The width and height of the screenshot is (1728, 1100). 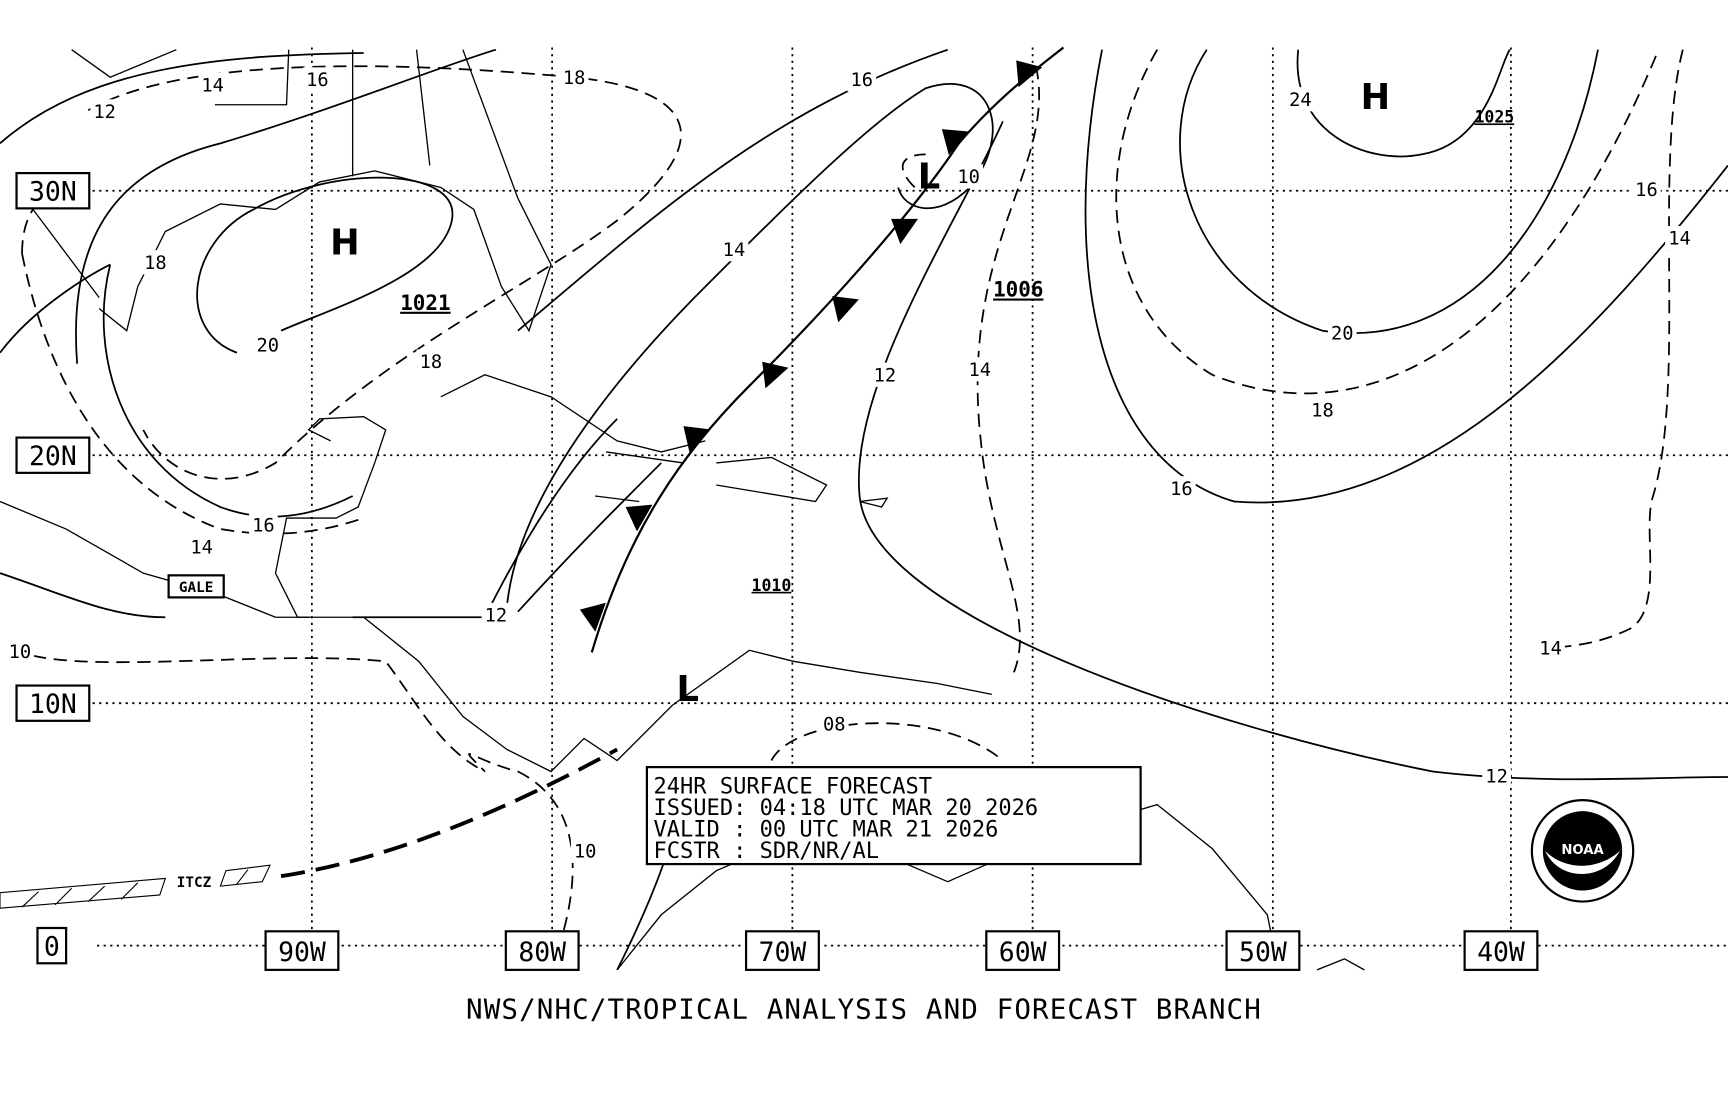 I want to click on lat-label: 20N, so click(x=53, y=456).